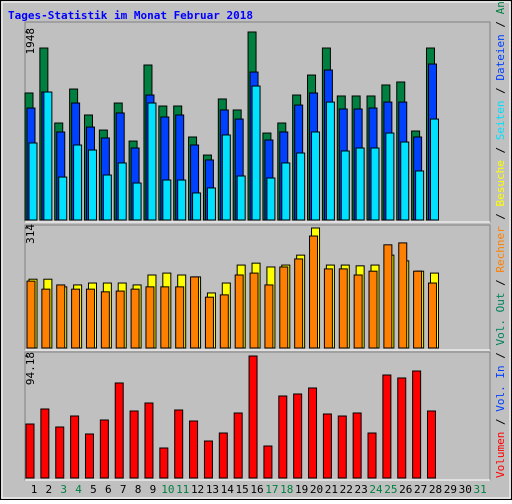  I want to click on legend-entry: Vol. In, so click(500, 388).